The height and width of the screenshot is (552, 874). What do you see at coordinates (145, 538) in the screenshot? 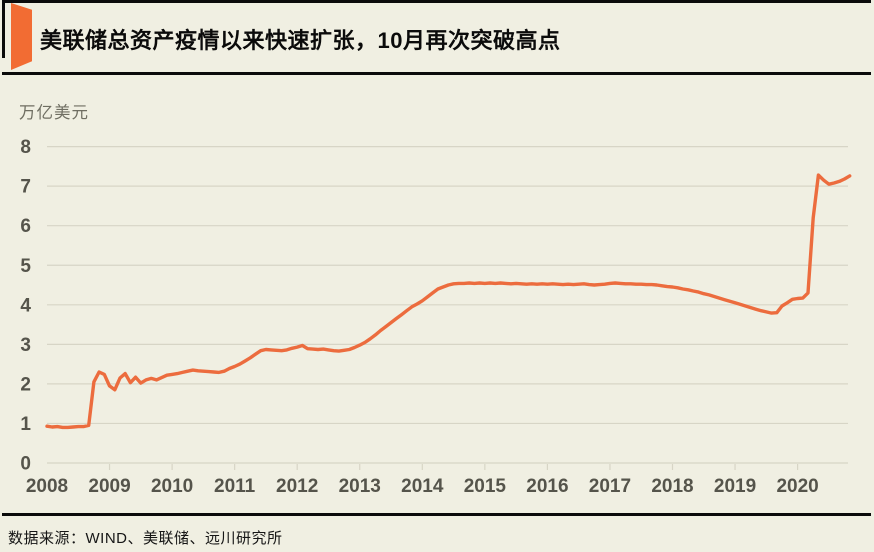
I see `data-source-text: 数据来源：WIND、美联储、远川研究所` at bounding box center [145, 538].